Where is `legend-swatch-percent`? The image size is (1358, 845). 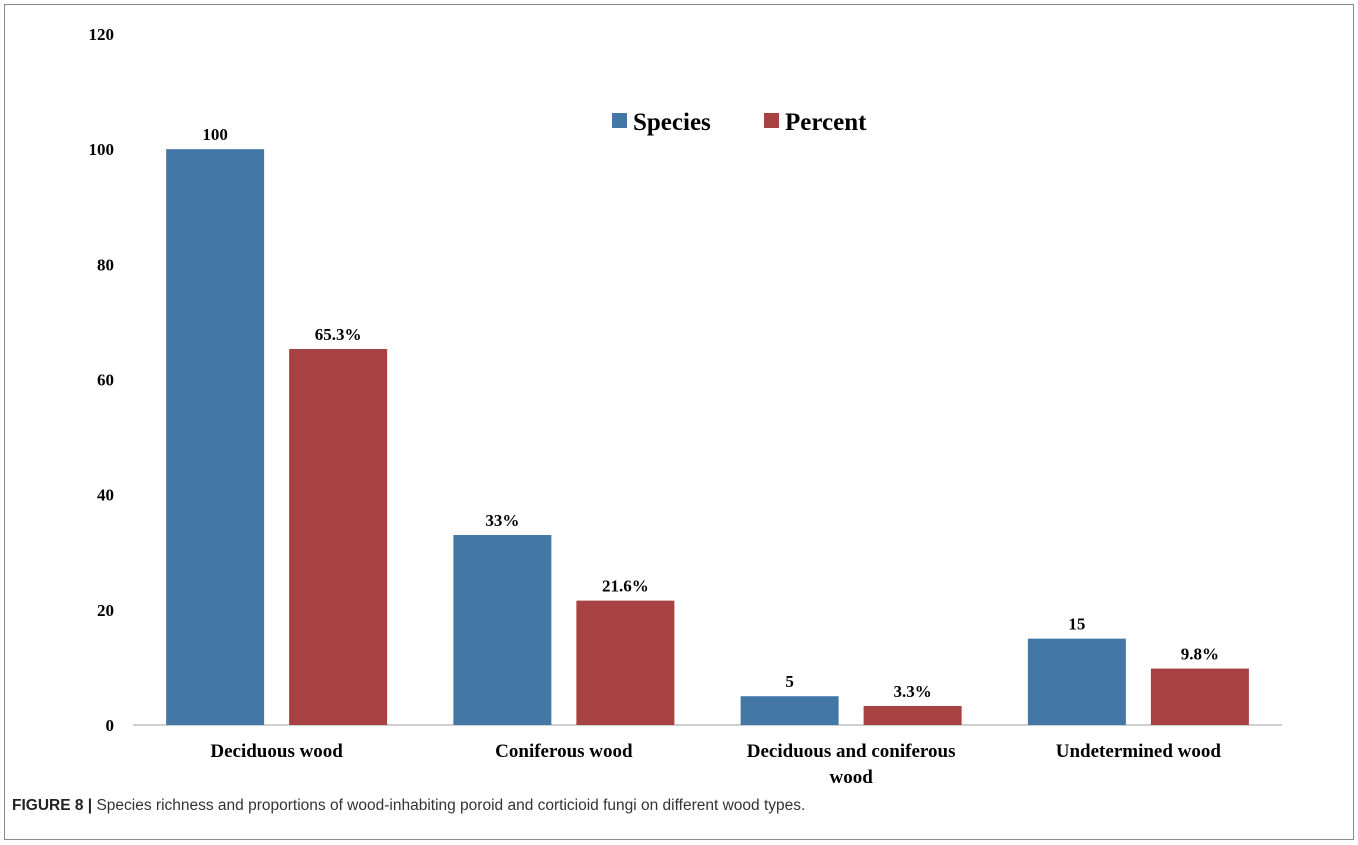 legend-swatch-percent is located at coordinates (771, 120).